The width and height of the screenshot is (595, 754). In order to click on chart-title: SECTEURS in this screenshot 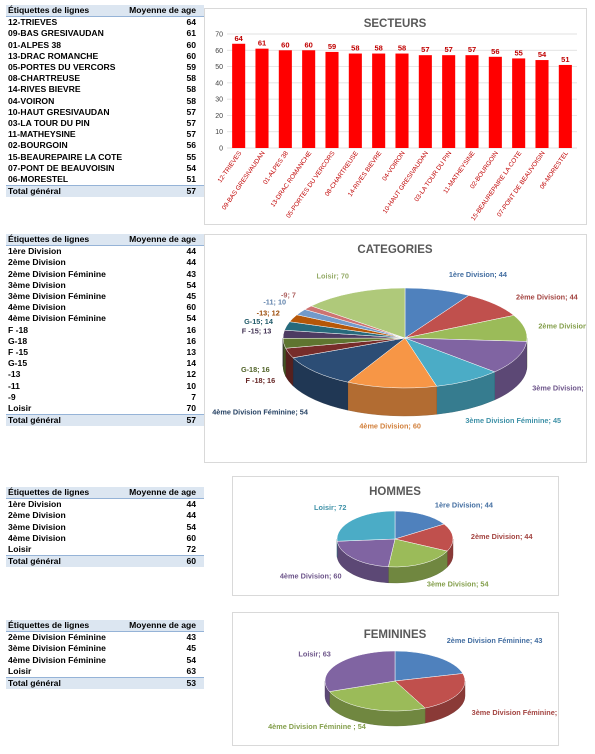, I will do `click(395, 24)`.